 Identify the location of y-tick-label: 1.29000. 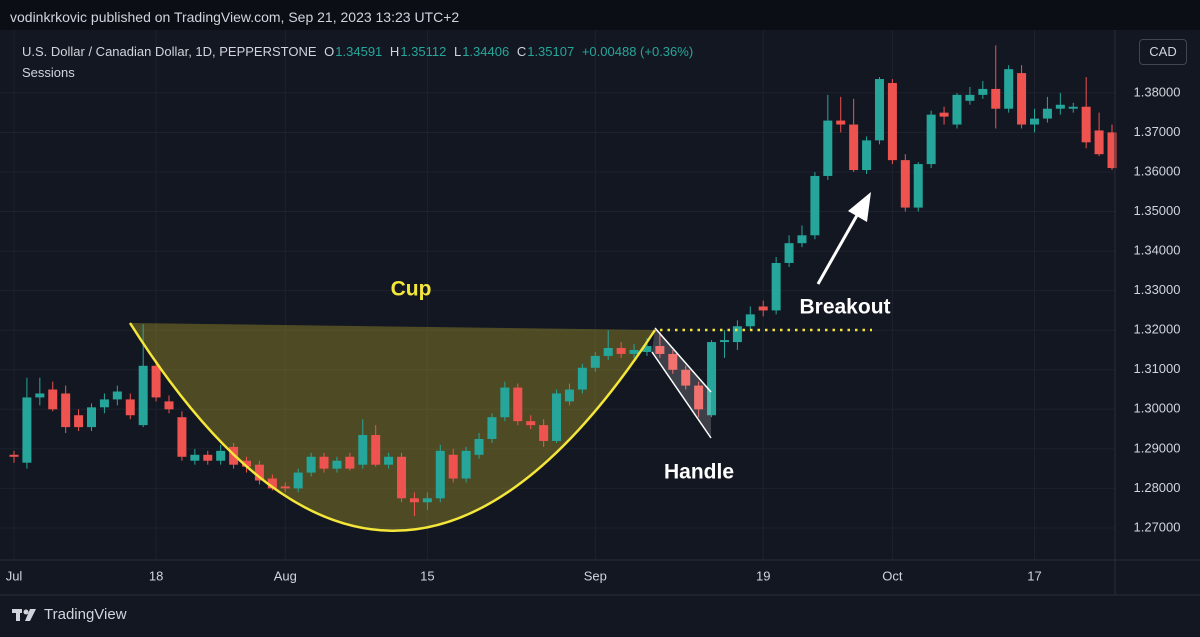
(1157, 447).